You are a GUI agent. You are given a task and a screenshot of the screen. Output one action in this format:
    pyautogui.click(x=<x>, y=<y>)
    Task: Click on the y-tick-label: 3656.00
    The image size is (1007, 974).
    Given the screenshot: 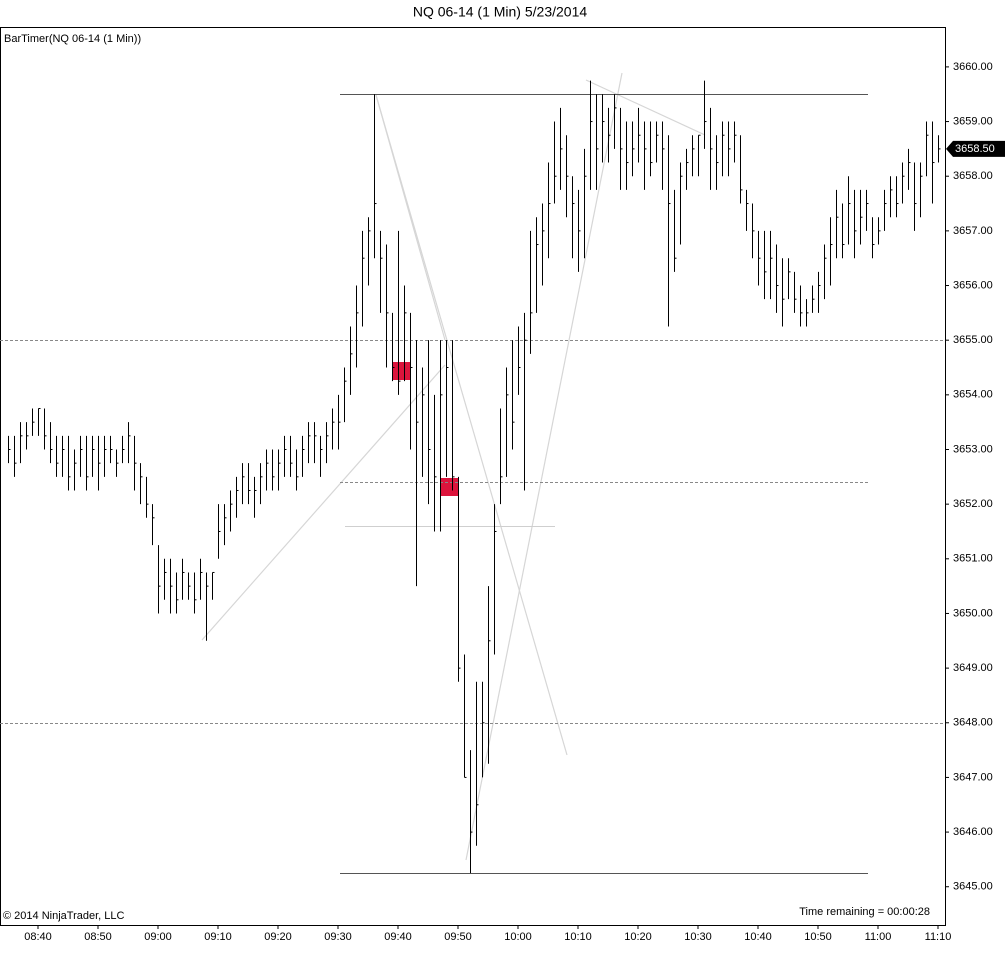 What is the action you would take?
    pyautogui.click(x=973, y=285)
    